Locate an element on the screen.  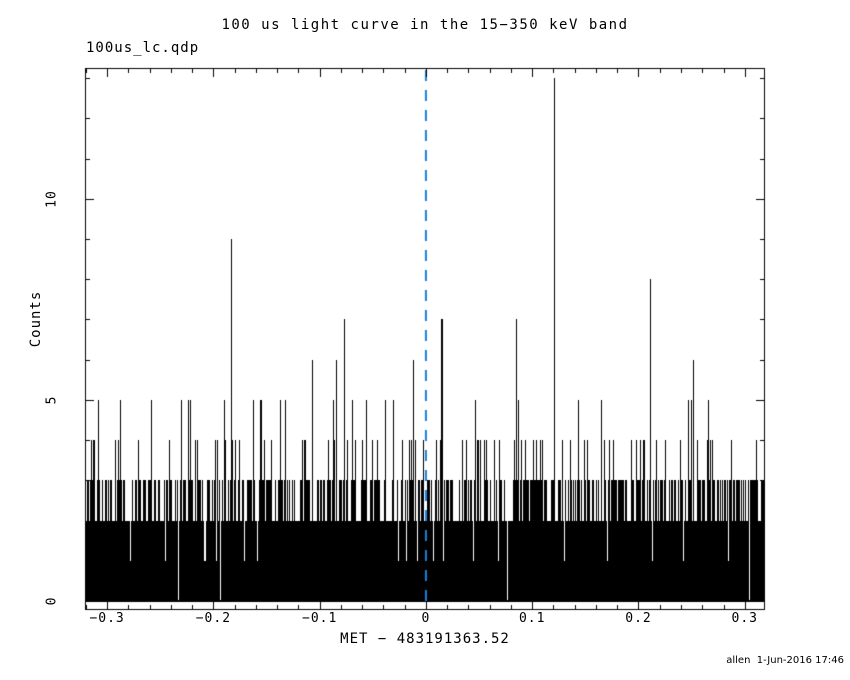
x-tick-label: −0.2 is located at coordinates (213, 618).